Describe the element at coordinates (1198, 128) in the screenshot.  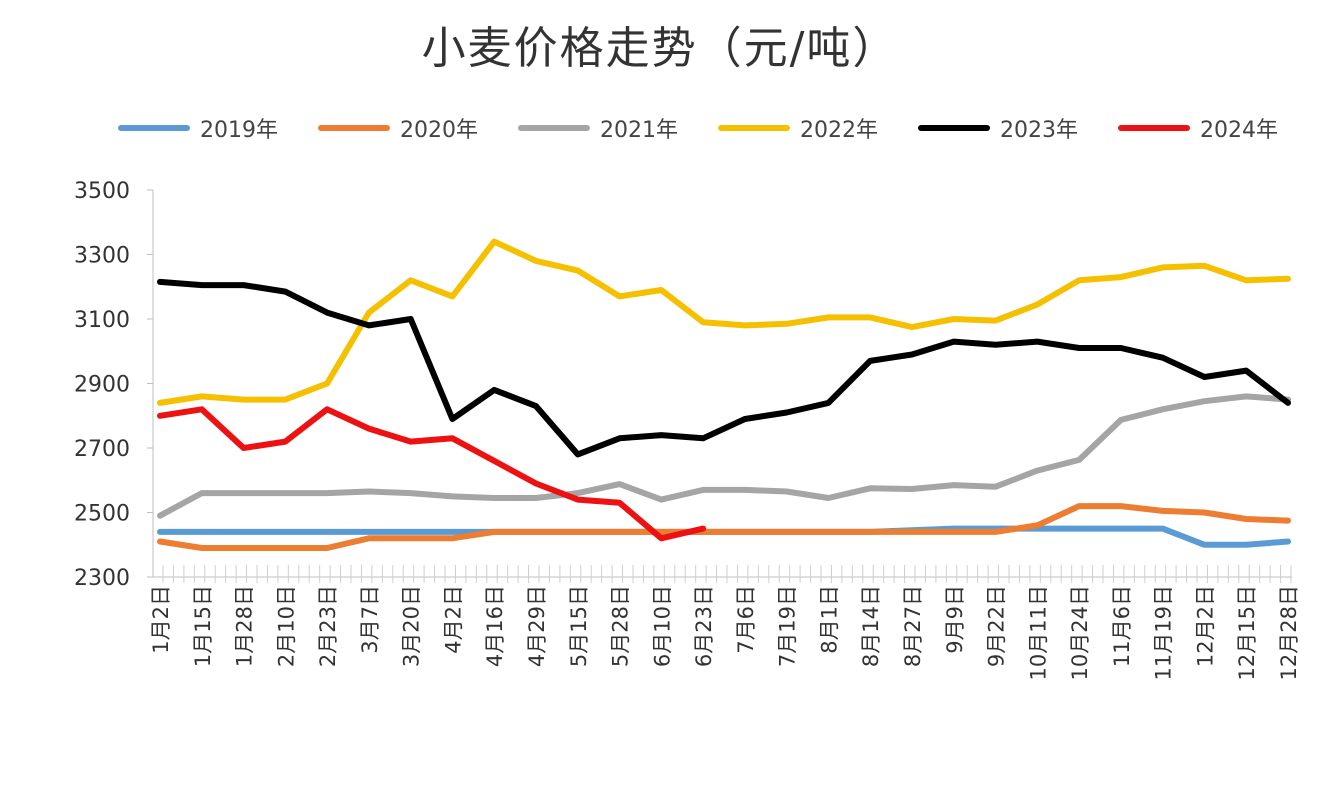
I see `legend-item: 2024年` at that location.